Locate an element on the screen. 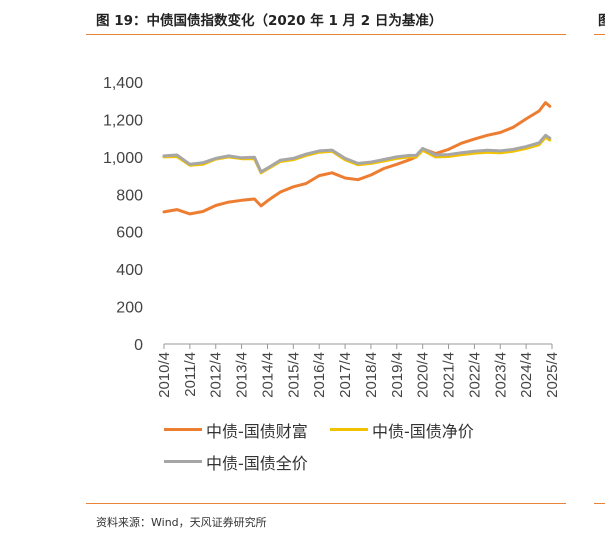 Image resolution: width=605 pixels, height=540 pixels. x-tick-label: 2020/4 is located at coordinates (423, 375).